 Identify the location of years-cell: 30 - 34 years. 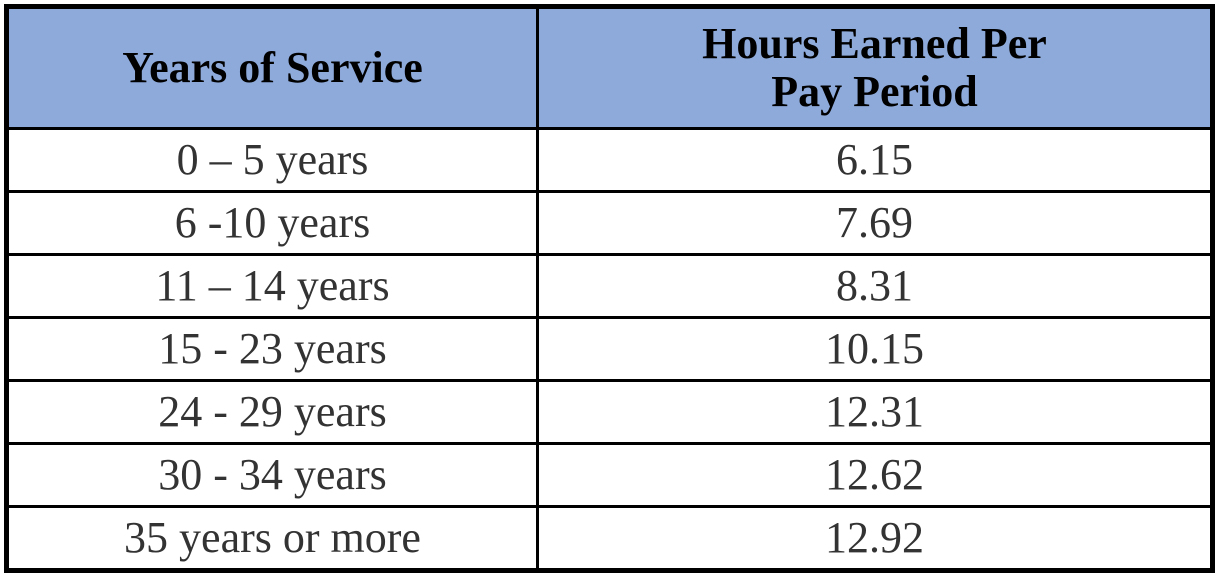
(272, 475).